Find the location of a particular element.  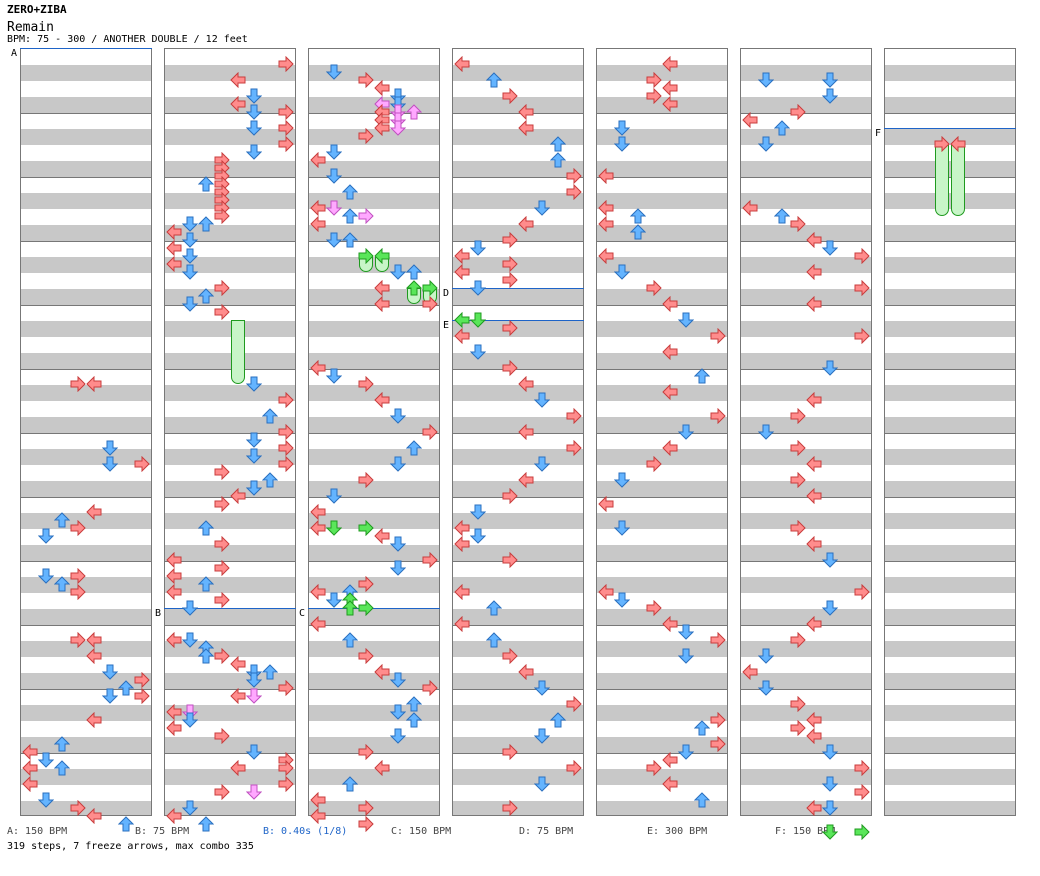

artist-name: ZERO+ZIBA is located at coordinates (37, 9).